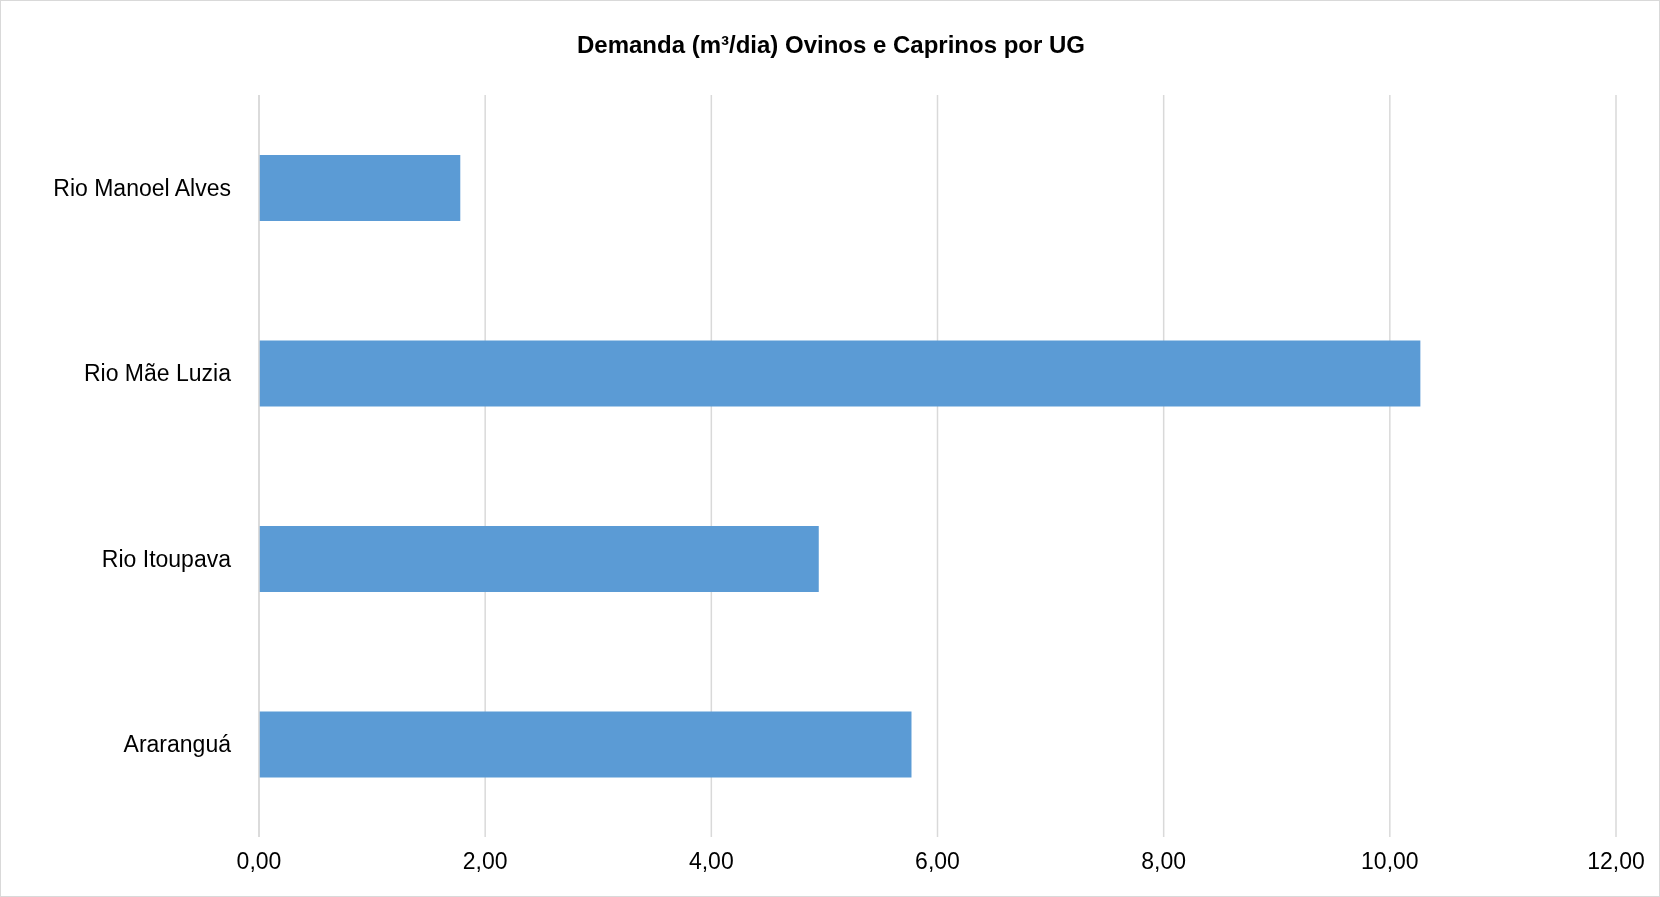 The width and height of the screenshot is (1660, 897). I want to click on y-tick-label: Rio Manoel Alves, so click(142, 187).